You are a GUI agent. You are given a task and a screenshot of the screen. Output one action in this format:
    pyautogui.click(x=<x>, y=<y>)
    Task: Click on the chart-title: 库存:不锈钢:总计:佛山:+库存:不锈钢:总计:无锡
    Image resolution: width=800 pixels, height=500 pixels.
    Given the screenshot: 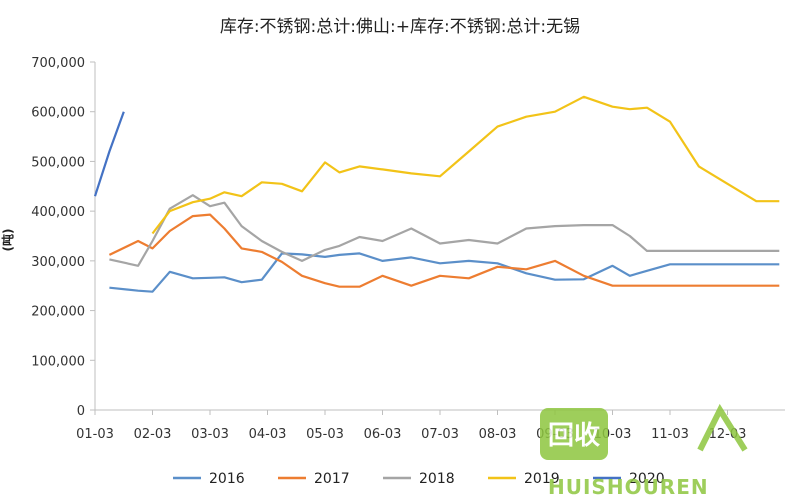 What is the action you would take?
    pyautogui.click(x=400, y=27)
    